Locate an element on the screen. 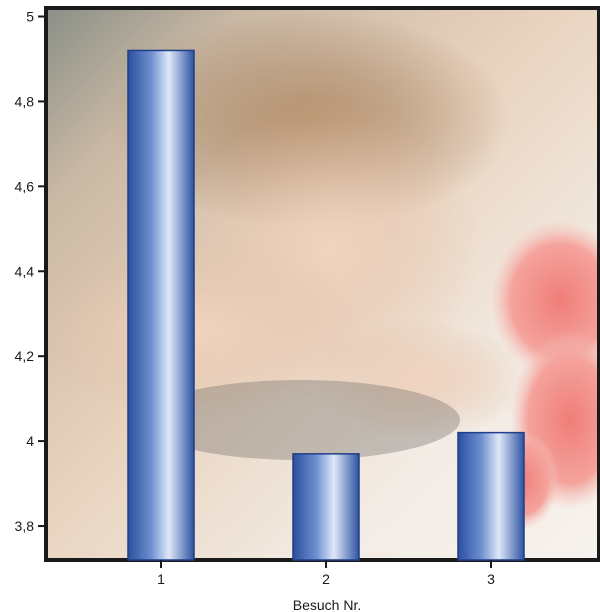 The image size is (600, 612). y-tick-label: 4,4 is located at coordinates (25, 271).